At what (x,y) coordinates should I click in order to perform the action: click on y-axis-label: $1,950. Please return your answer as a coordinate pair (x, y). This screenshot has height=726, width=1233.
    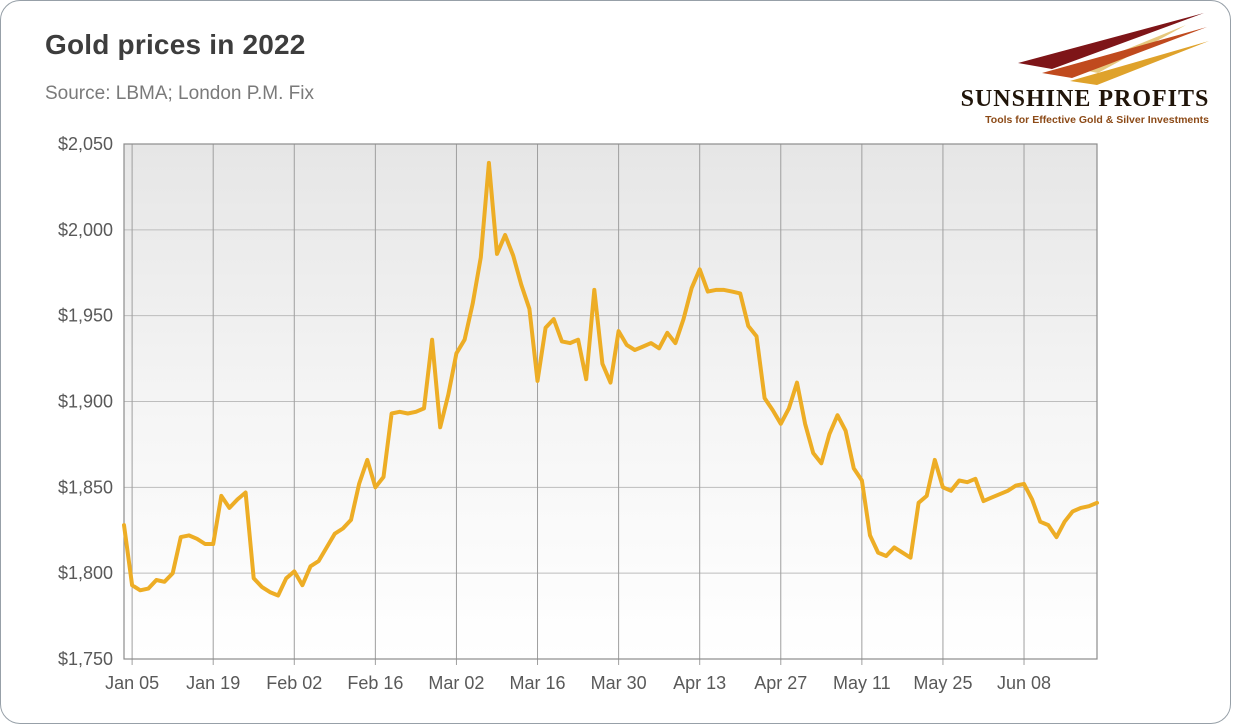
    Looking at the image, I should click on (85, 316).